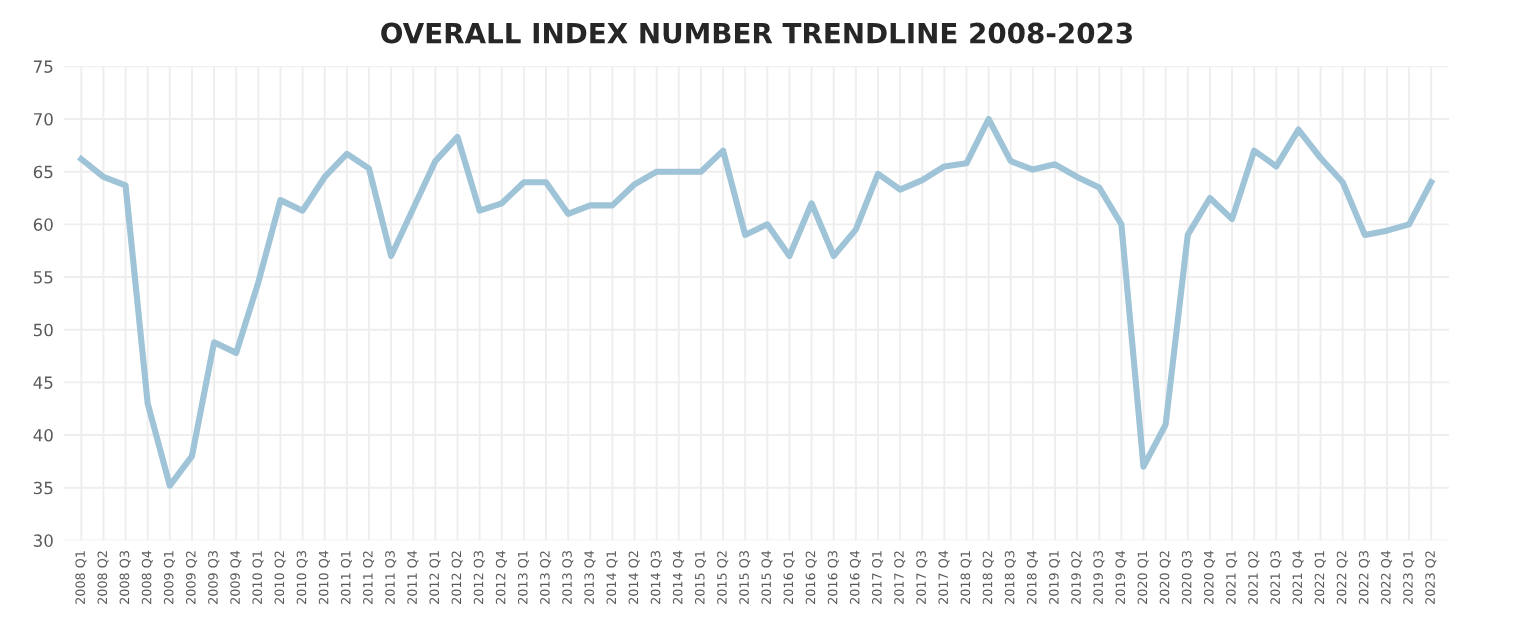 The width and height of the screenshot is (1514, 632). What do you see at coordinates (43, 172) in the screenshot?
I see `y-tick-label: 65` at bounding box center [43, 172].